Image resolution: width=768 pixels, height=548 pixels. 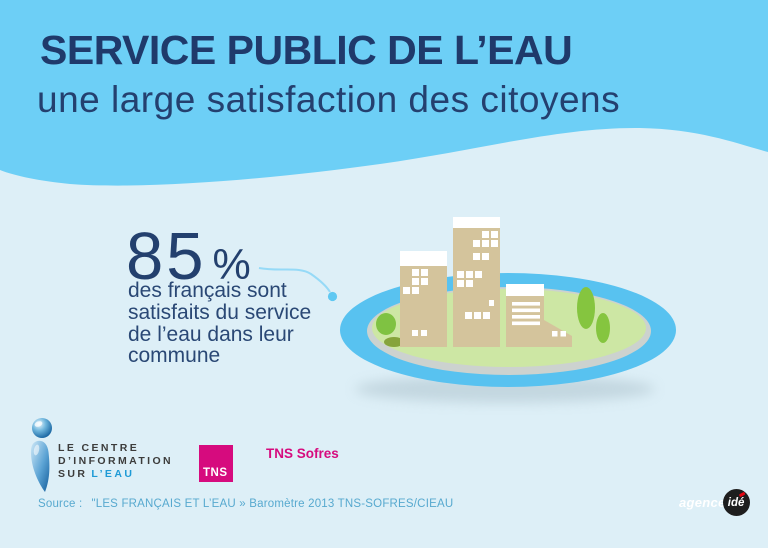 I want to click on source-label: Source :, so click(x=60, y=504).